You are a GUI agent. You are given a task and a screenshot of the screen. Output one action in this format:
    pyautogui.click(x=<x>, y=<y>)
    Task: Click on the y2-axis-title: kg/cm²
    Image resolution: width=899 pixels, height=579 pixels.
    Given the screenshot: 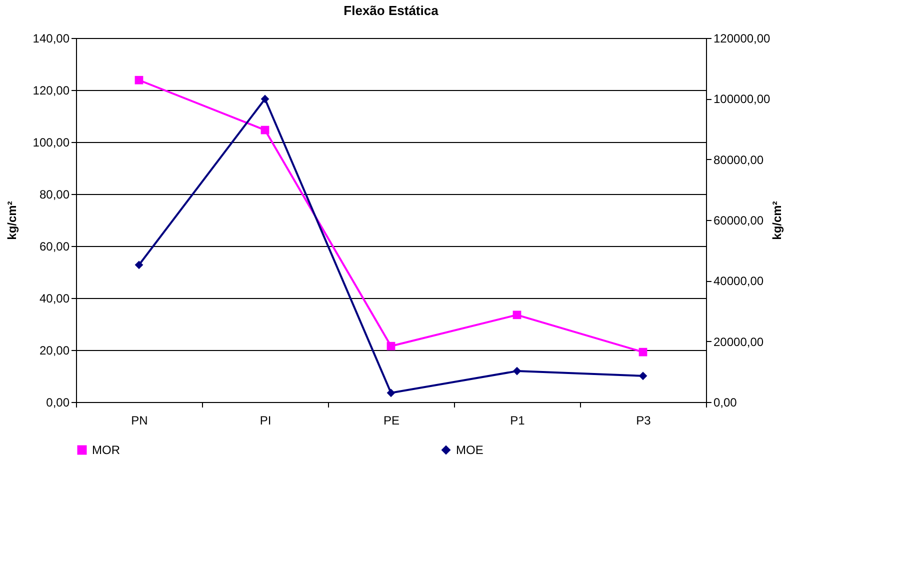 What is the action you would take?
    pyautogui.click(x=777, y=220)
    